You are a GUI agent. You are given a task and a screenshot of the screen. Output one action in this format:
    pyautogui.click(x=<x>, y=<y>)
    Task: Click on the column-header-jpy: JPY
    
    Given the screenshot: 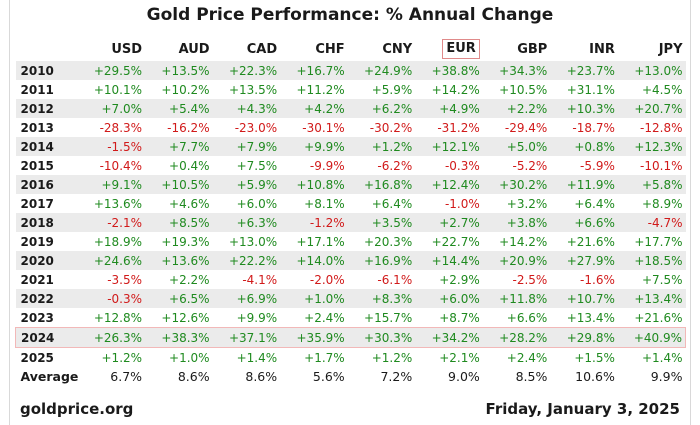 What is the action you would take?
    pyautogui.click(x=670, y=49)
    